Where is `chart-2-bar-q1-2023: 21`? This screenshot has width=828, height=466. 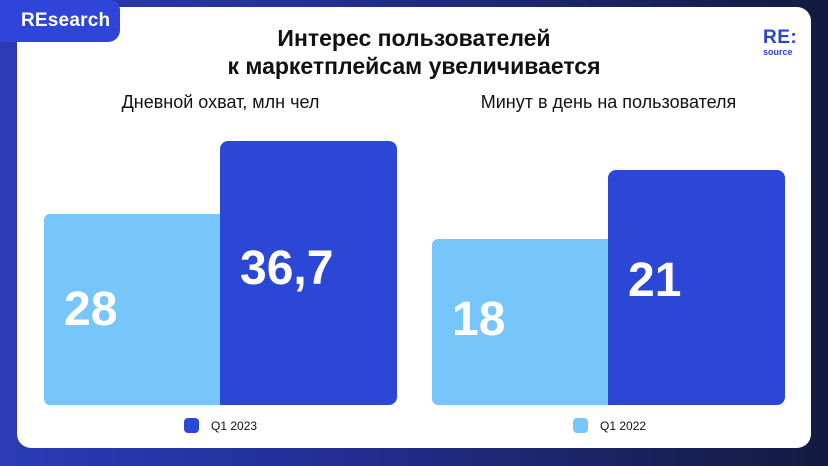 chart-2-bar-q1-2023: 21 is located at coordinates (696, 287).